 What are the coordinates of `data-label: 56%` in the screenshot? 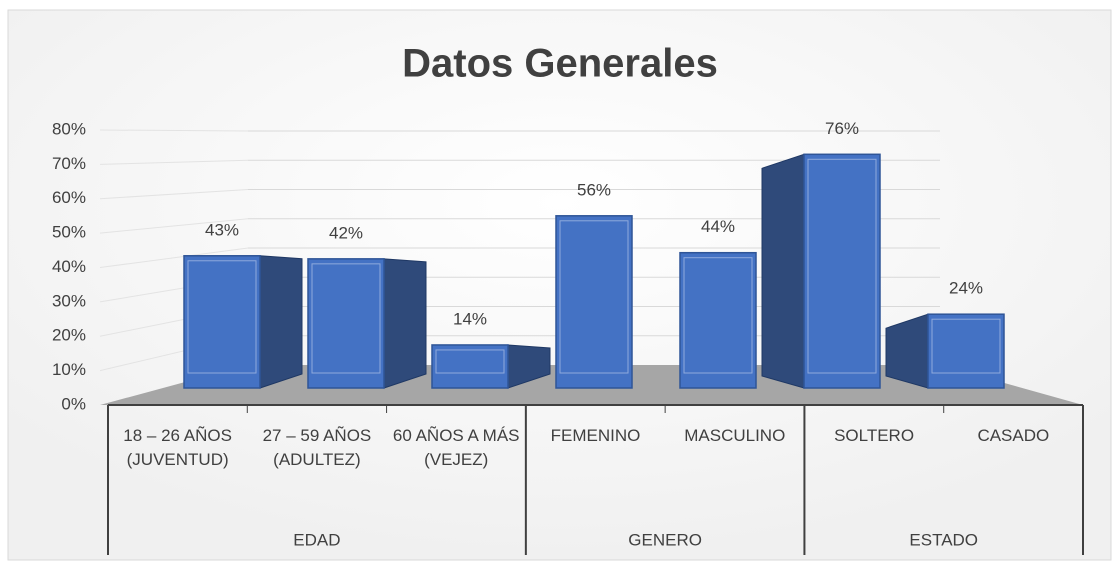 It's located at (594, 189).